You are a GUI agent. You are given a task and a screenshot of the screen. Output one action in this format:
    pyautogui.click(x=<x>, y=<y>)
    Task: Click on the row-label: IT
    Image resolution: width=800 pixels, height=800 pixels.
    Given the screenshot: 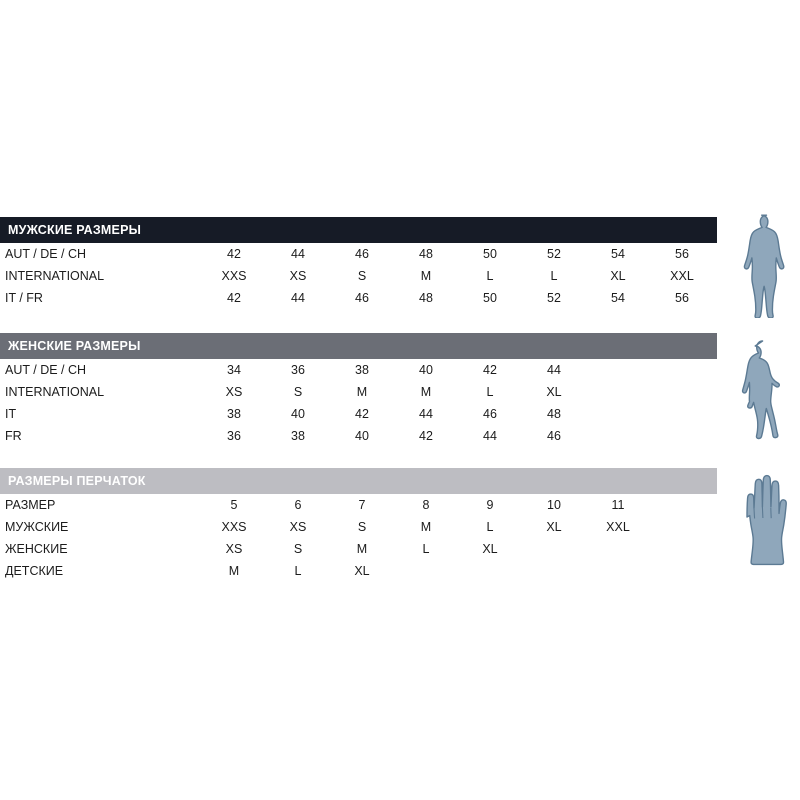 What is the action you would take?
    pyautogui.click(x=11, y=414)
    